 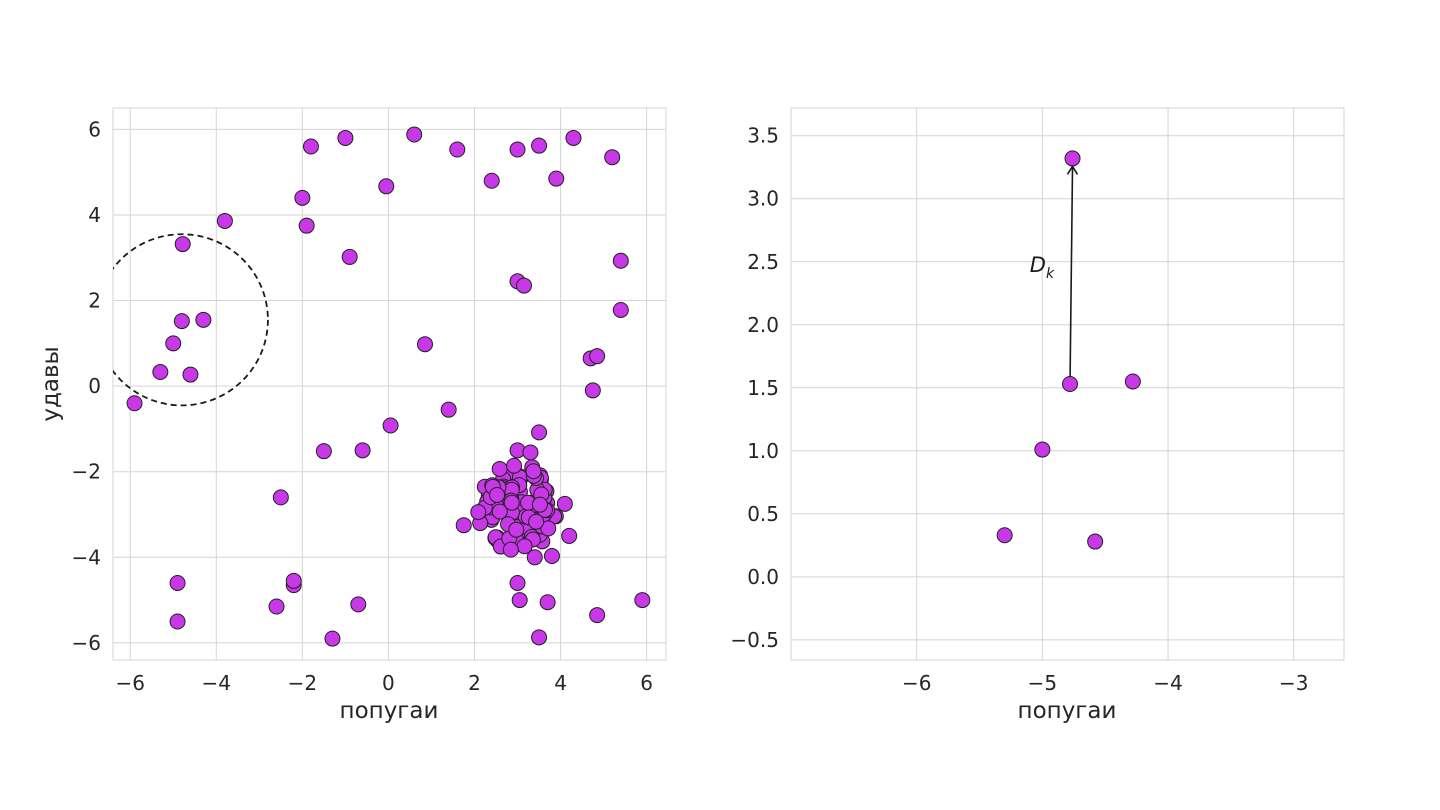 I want to click on x-tick-label: −3, so click(x=1293, y=683).